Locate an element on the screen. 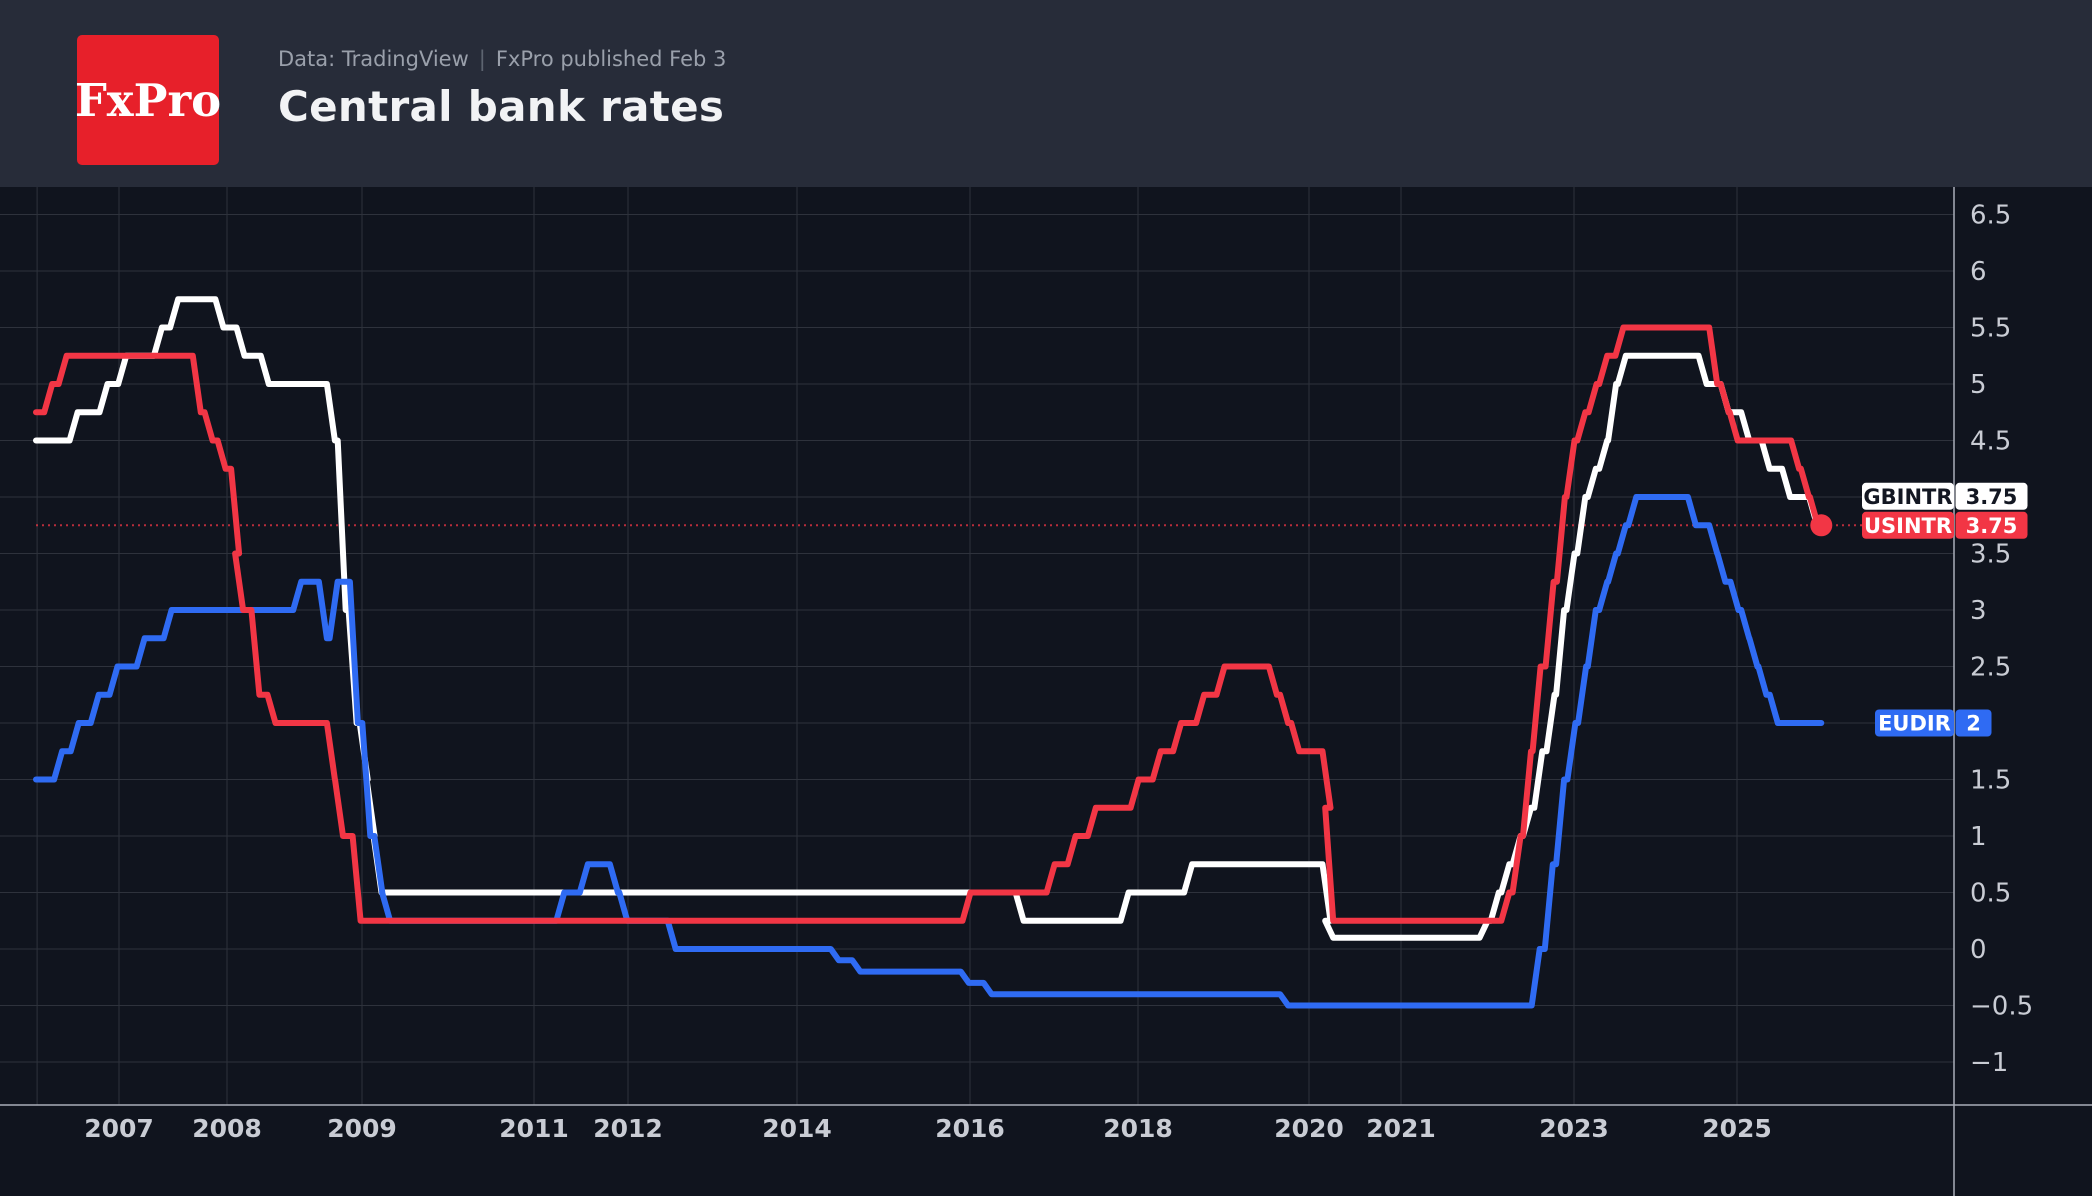  price-label-usintr: USINTR 3.75 is located at coordinates (1945, 525).